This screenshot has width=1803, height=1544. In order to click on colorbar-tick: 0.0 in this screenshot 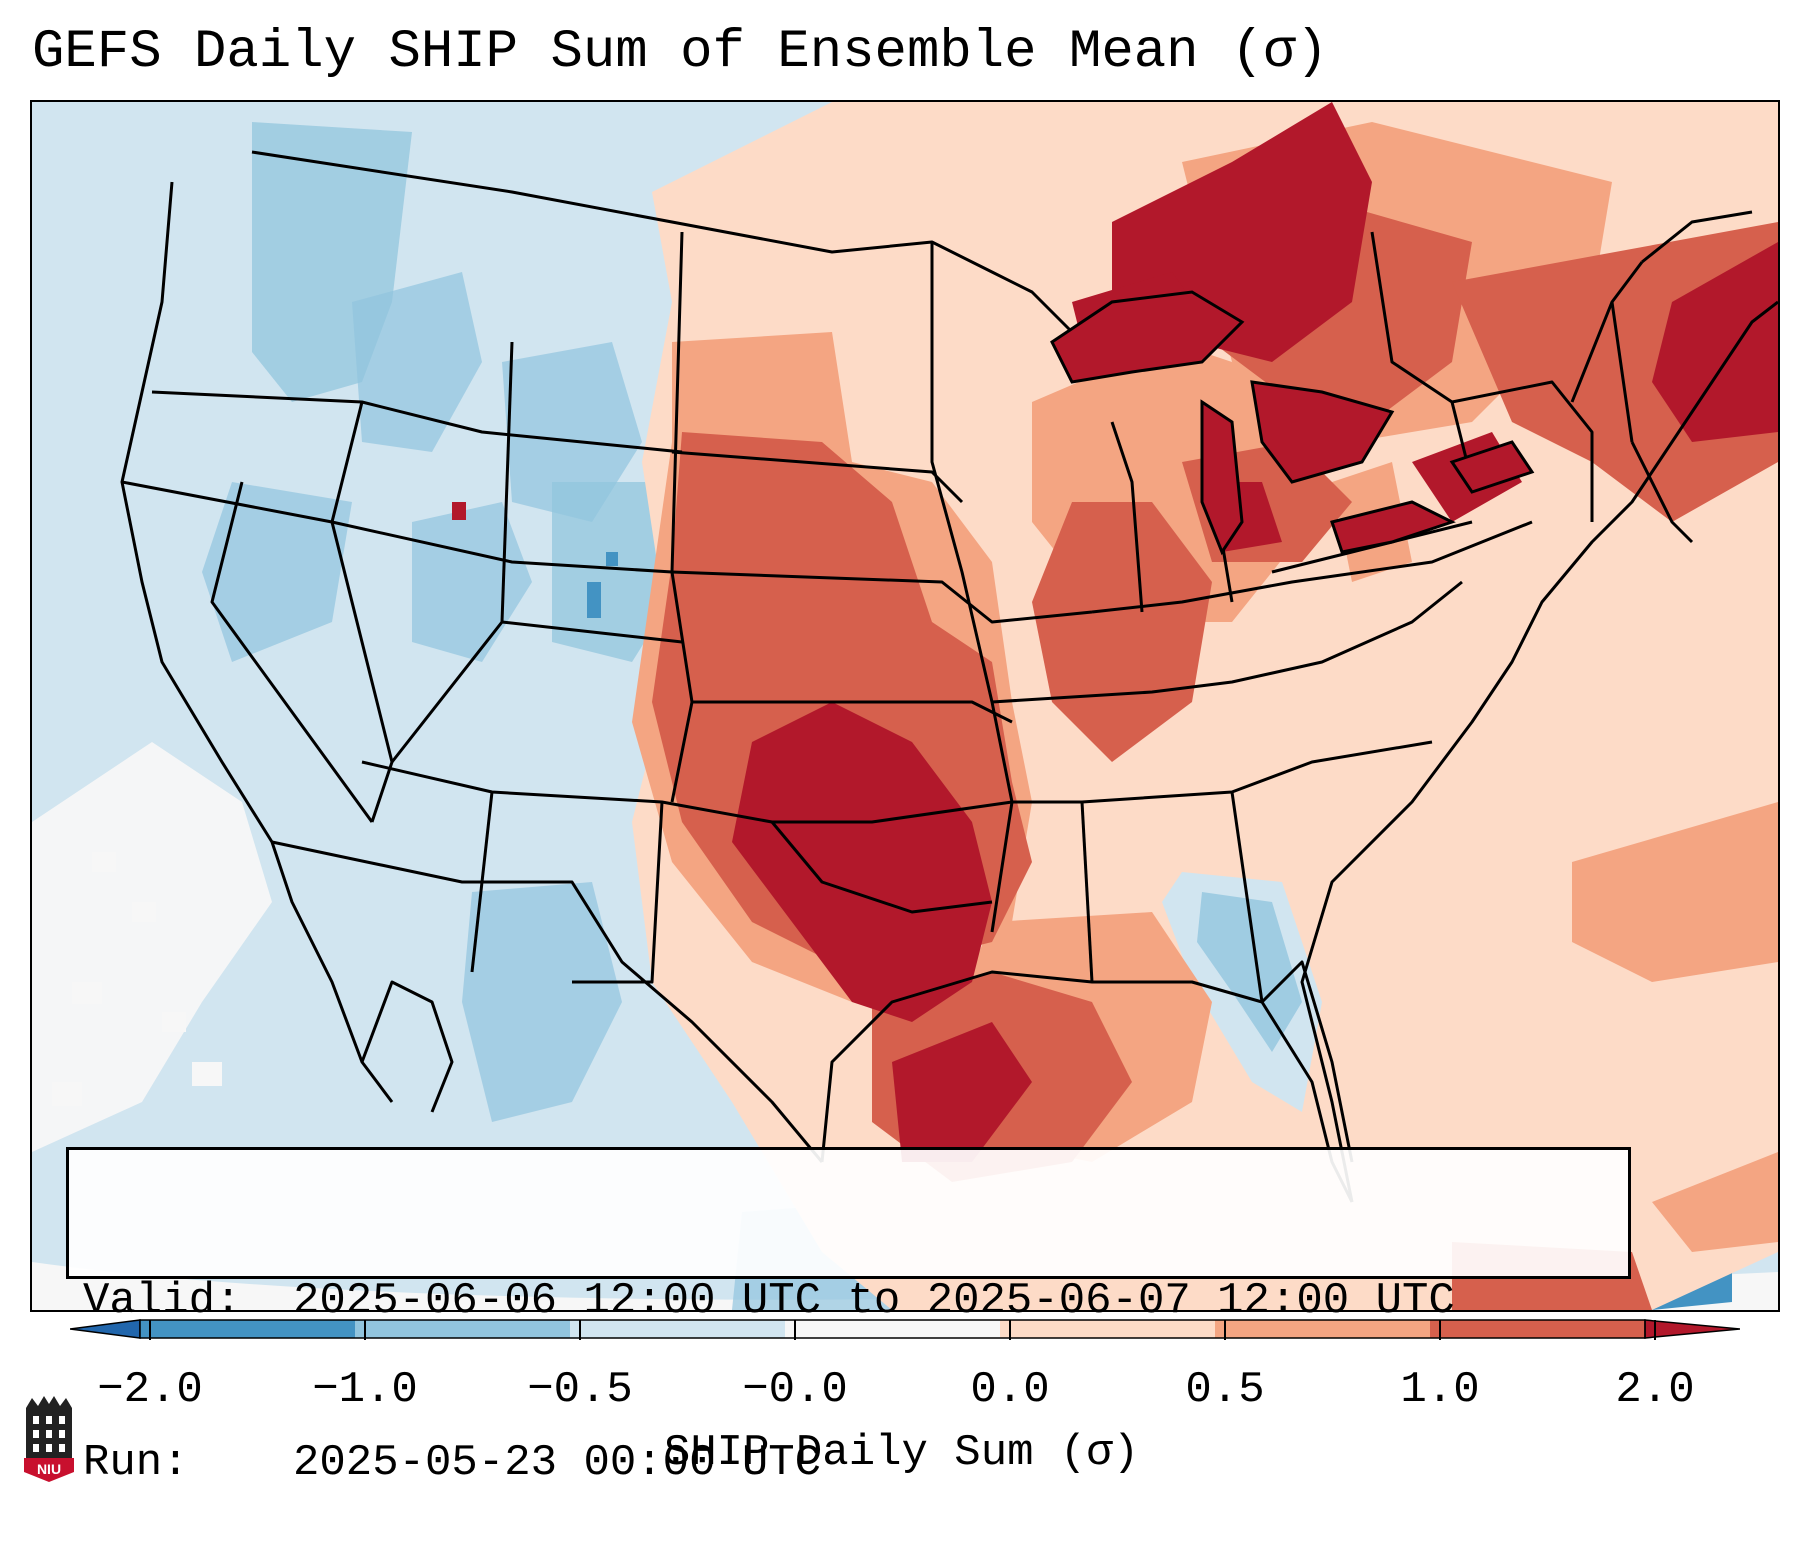, I will do `click(1010, 1390)`.